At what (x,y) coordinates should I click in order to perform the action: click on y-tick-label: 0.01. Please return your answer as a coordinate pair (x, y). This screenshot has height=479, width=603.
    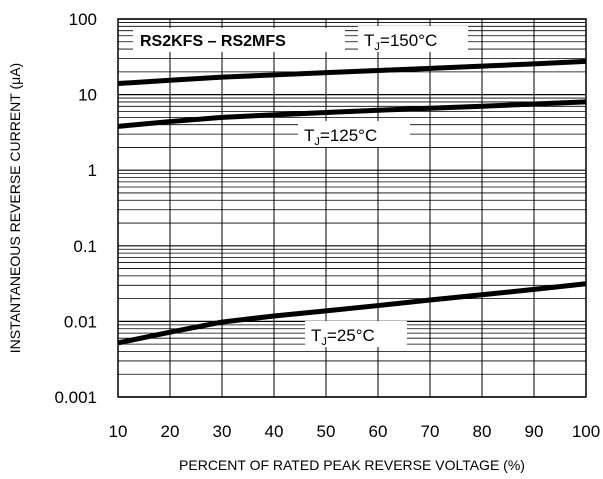
    Looking at the image, I should click on (80, 321).